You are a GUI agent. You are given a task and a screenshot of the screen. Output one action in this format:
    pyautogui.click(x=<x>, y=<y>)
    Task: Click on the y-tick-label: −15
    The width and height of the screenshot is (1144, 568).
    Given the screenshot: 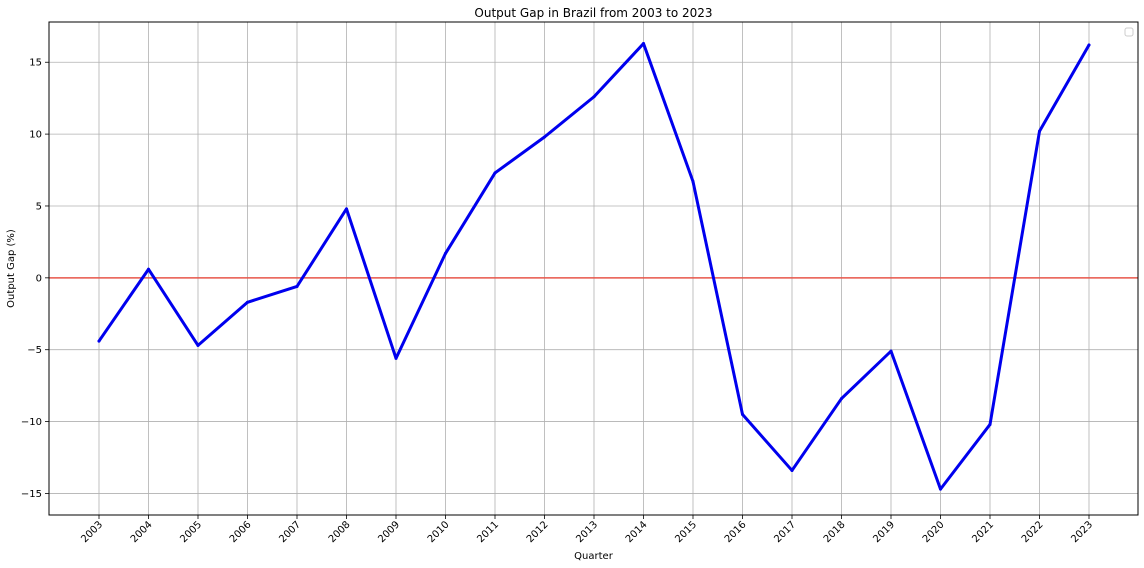 What is the action you would take?
    pyautogui.click(x=31, y=494)
    